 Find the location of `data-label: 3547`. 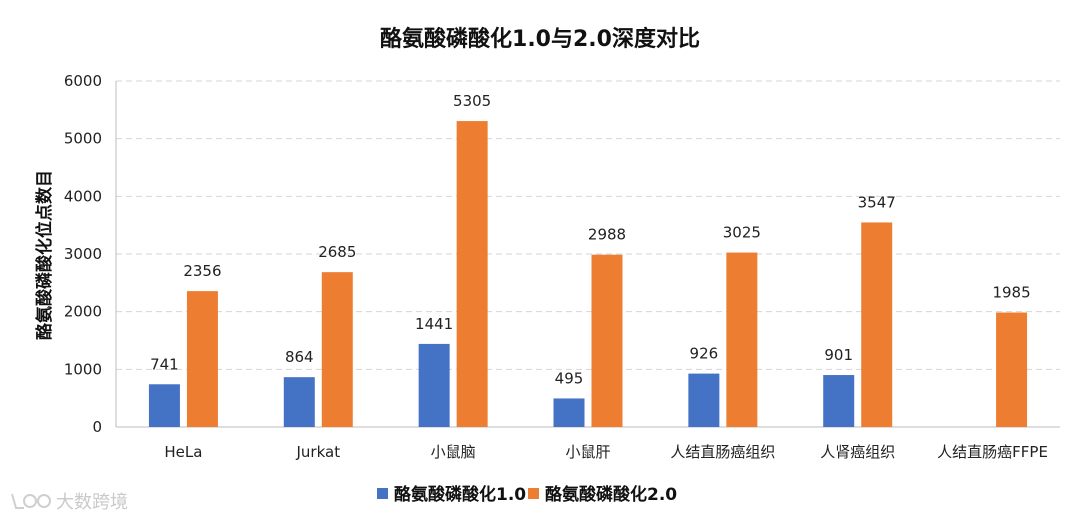

data-label: 3547 is located at coordinates (877, 202).